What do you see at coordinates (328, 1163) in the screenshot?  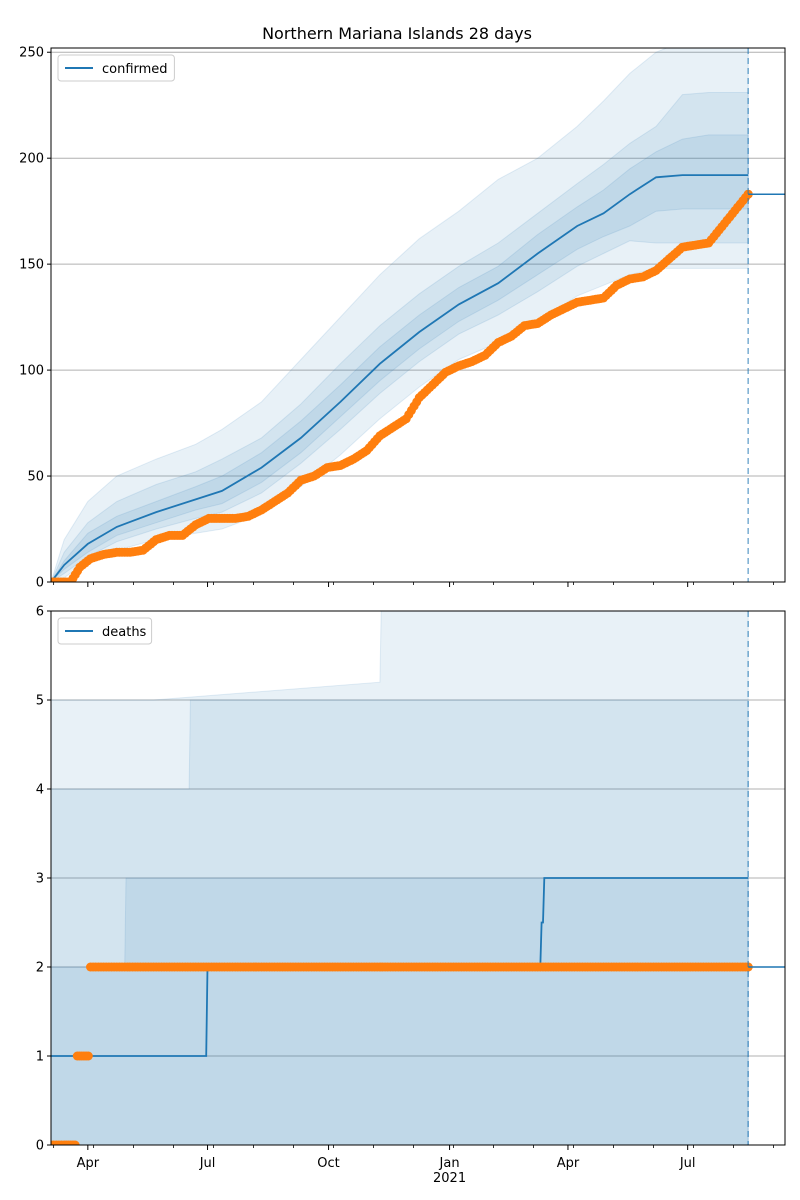 I see `x-tick-label: Oct` at bounding box center [328, 1163].